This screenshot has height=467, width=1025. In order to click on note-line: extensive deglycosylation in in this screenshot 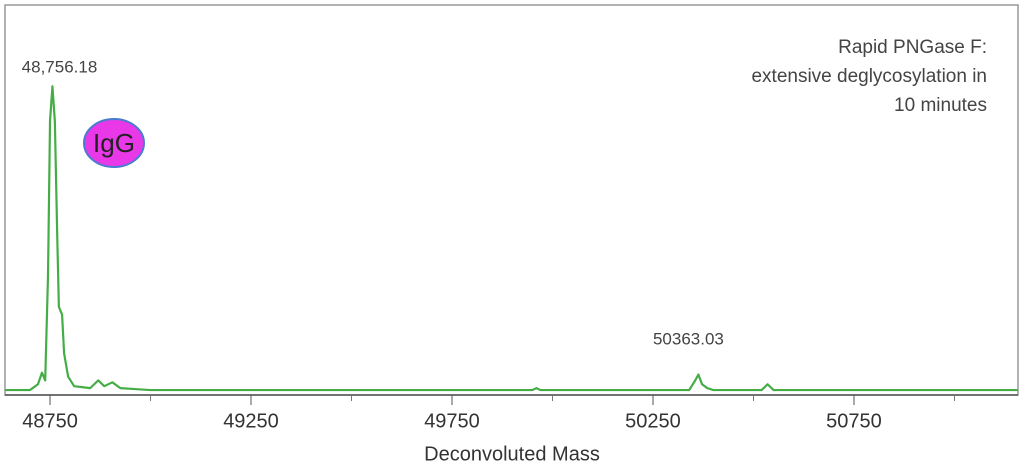, I will do `click(869, 76)`.